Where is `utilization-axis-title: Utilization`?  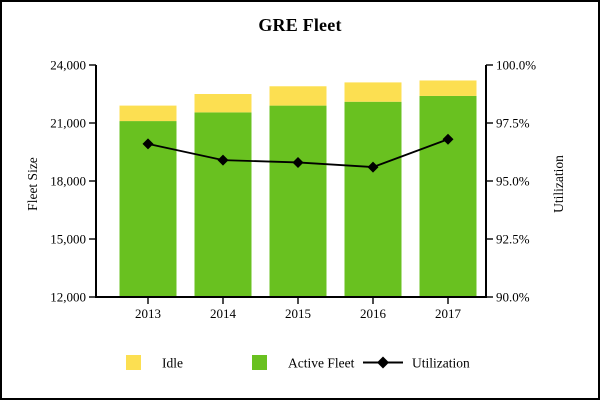
utilization-axis-title: Utilization is located at coordinates (558, 184).